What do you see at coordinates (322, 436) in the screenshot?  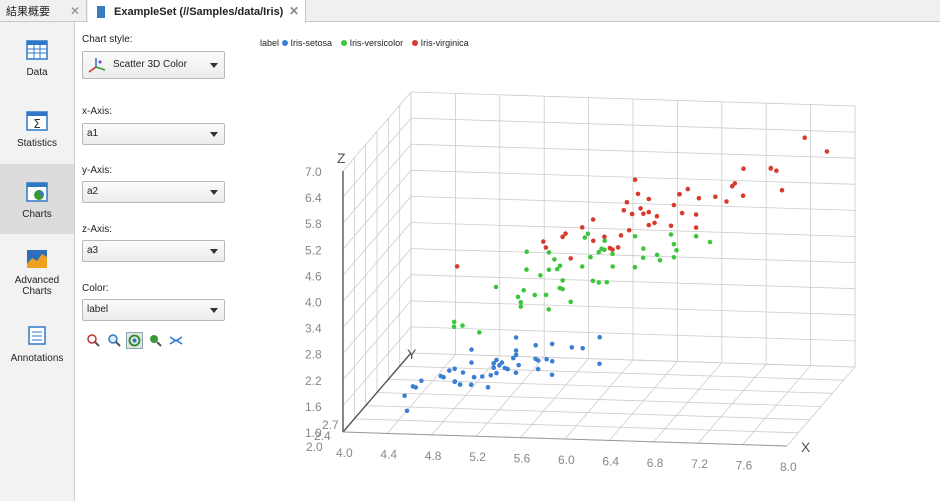 I see `y-tick-label: 2.4` at bounding box center [322, 436].